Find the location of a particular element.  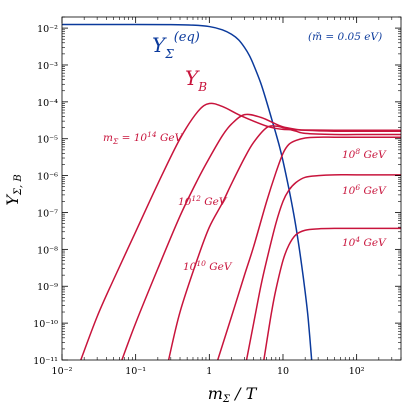

y-tick-label: 10⁻⁵ is located at coordinates (47, 140).